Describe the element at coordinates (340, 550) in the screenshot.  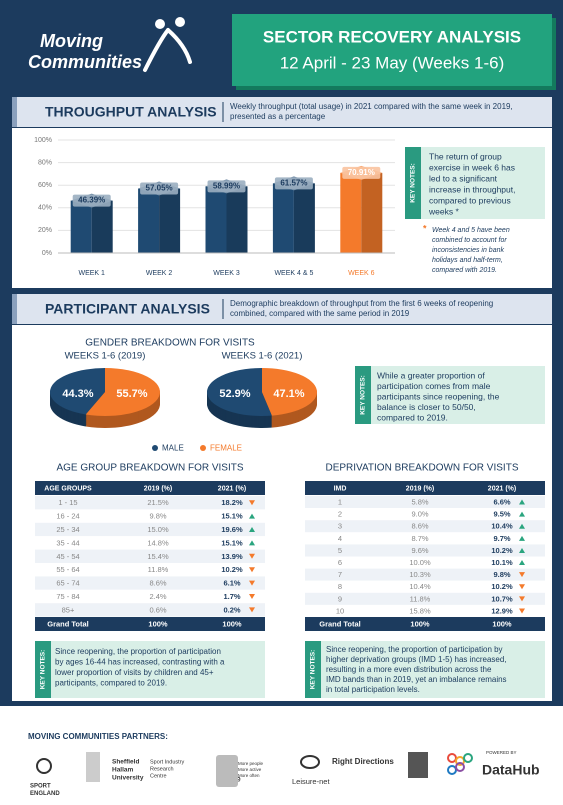
I see `table-cell: 5` at that location.